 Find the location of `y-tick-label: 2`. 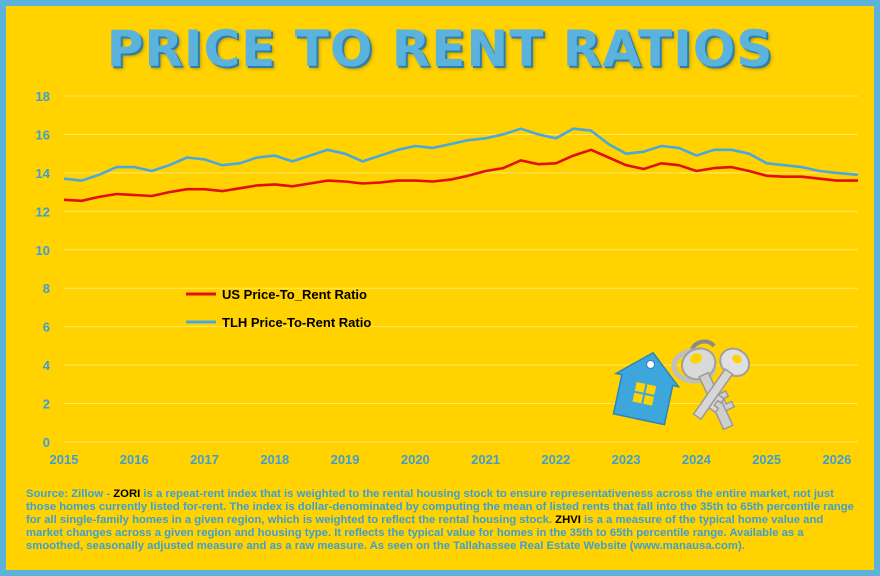

y-tick-label: 2 is located at coordinates (46, 404).